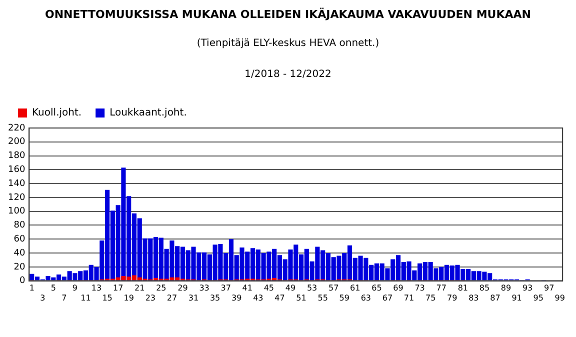 This screenshot has height=337, width=576. What do you see at coordinates (452, 297) in the screenshot?
I see `x-tick-label: 79` at bounding box center [452, 297].